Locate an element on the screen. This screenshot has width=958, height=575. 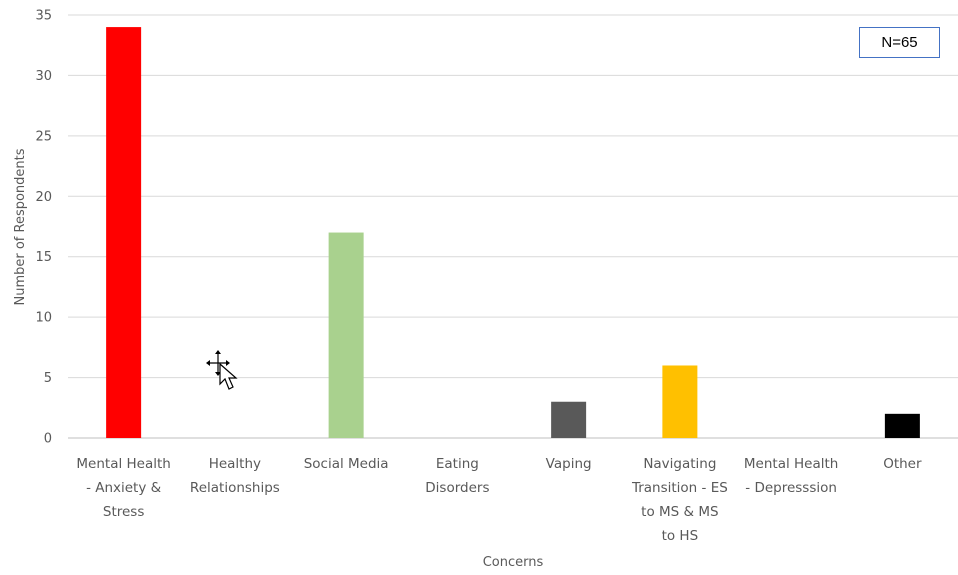
x-category-label: Social Media is located at coordinates (346, 464).